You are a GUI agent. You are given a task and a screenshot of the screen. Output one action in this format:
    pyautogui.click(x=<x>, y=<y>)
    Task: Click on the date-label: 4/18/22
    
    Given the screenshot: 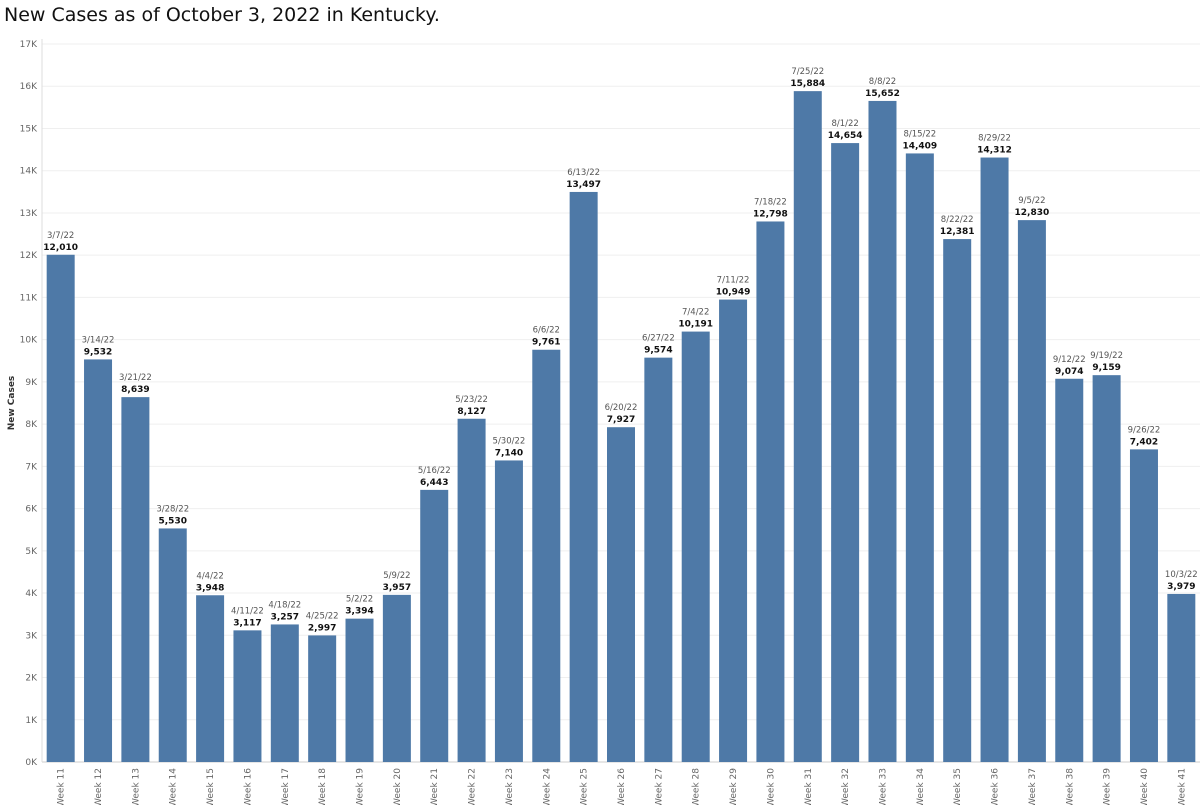 What is the action you would take?
    pyautogui.click(x=284, y=605)
    